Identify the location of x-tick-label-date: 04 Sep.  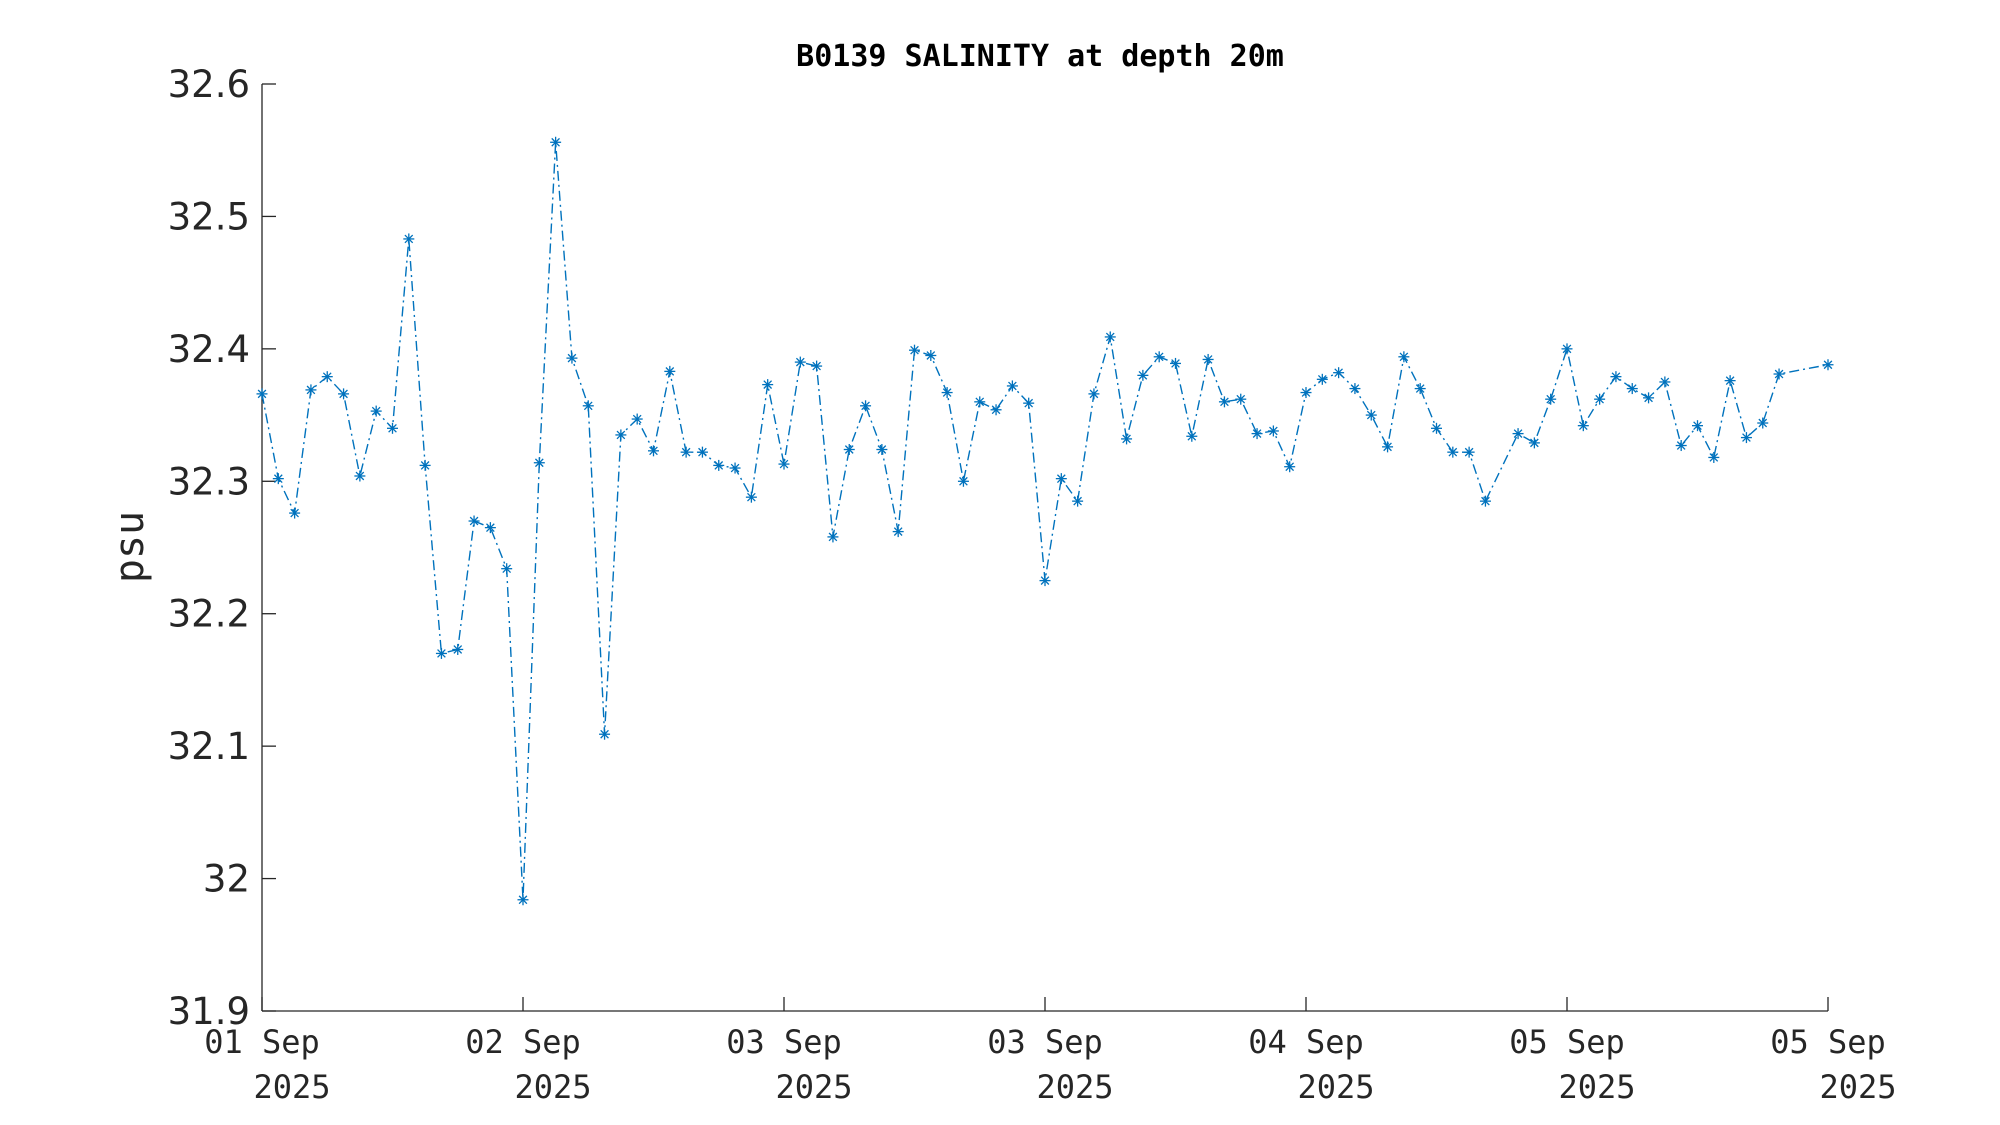
(1306, 1042).